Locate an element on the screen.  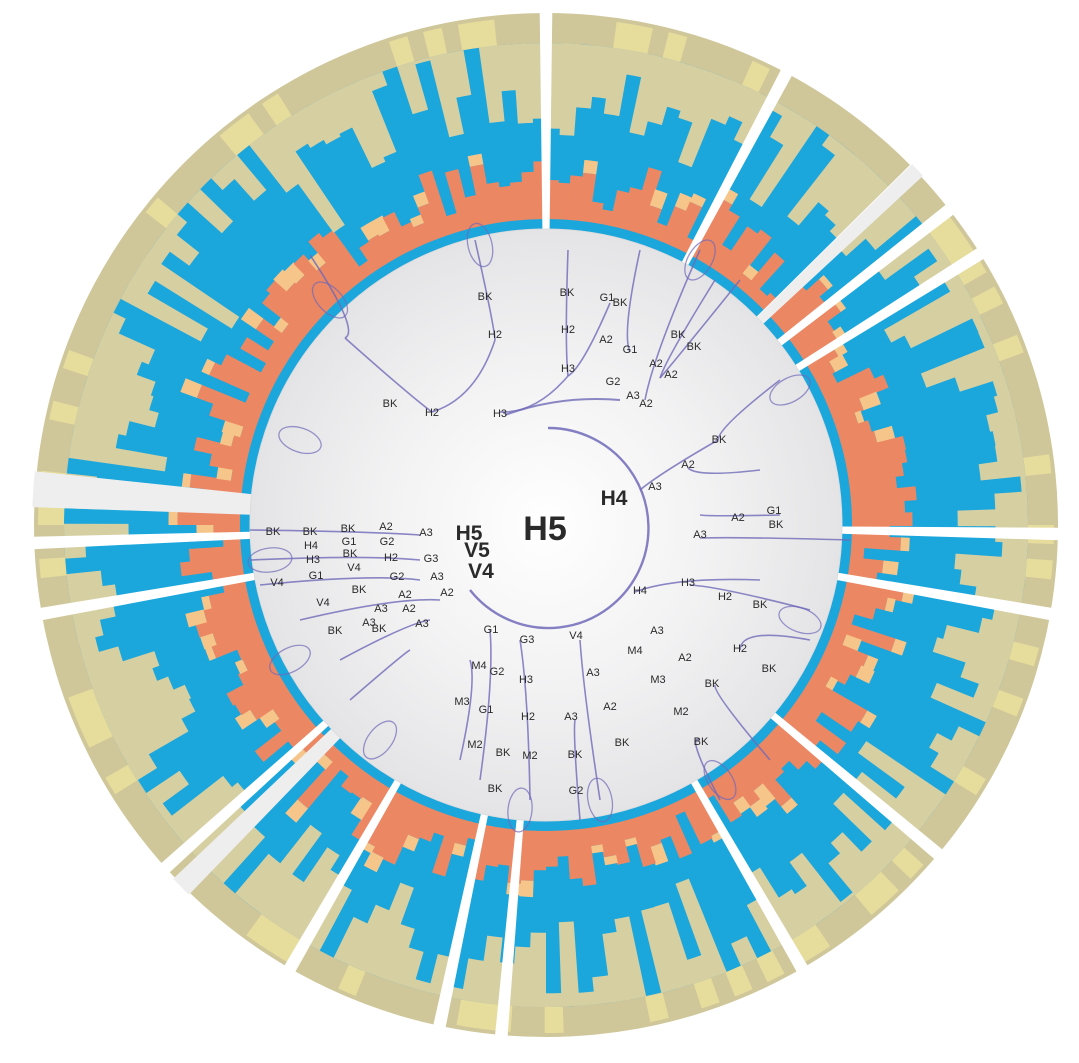
node-label: V4 is located at coordinates (276, 583).